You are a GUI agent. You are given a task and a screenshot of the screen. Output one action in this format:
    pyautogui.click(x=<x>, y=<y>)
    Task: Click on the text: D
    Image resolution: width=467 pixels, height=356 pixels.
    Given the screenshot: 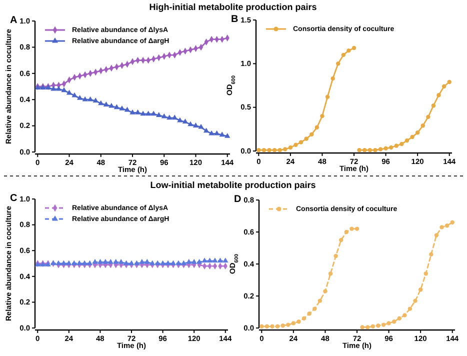 What is the action you would take?
    pyautogui.click(x=238, y=199)
    